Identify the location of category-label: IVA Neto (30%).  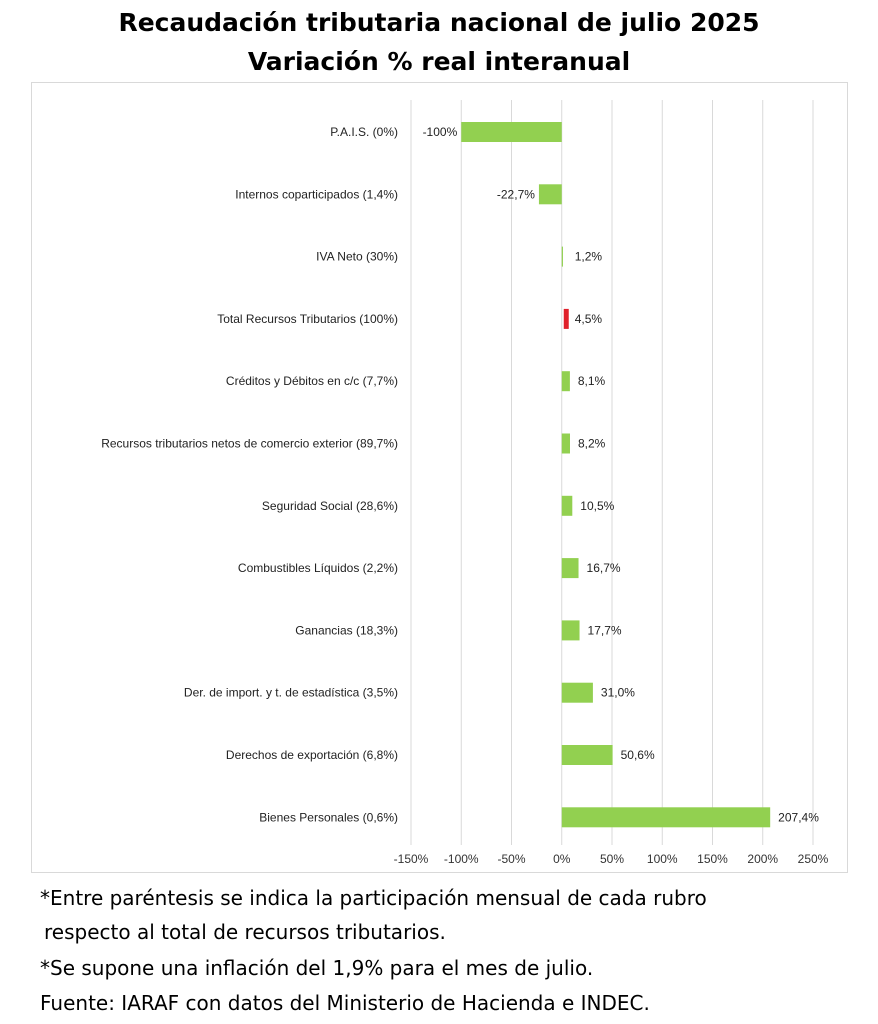
(357, 257).